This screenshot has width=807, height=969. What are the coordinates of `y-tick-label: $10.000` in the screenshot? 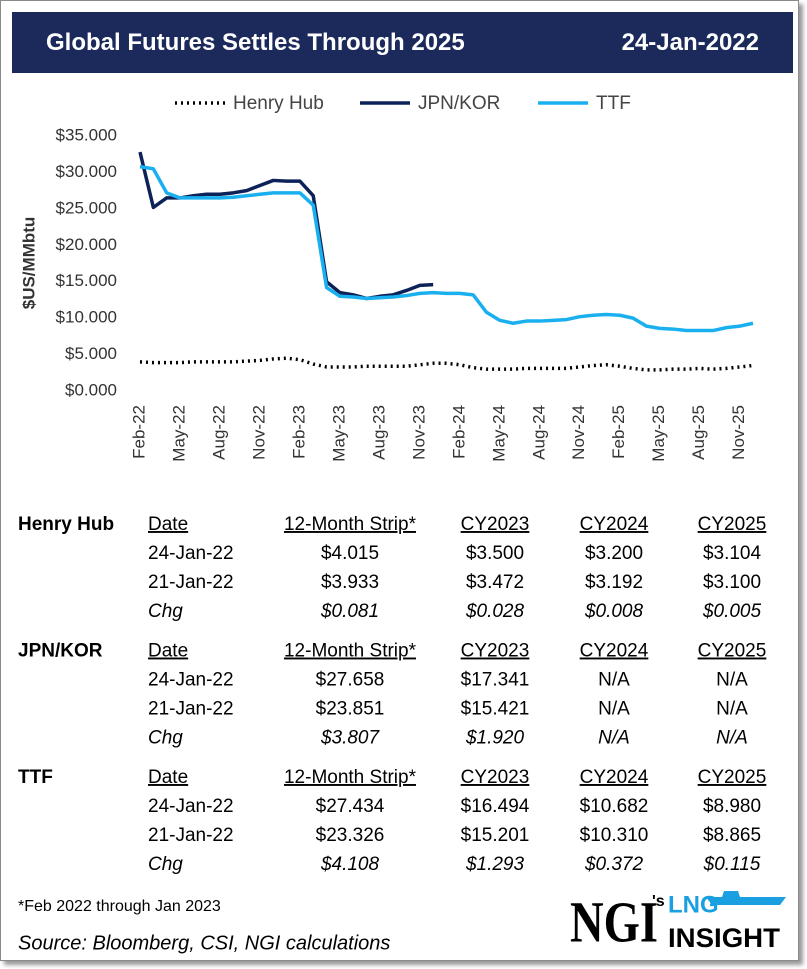 It's located at (86, 317).